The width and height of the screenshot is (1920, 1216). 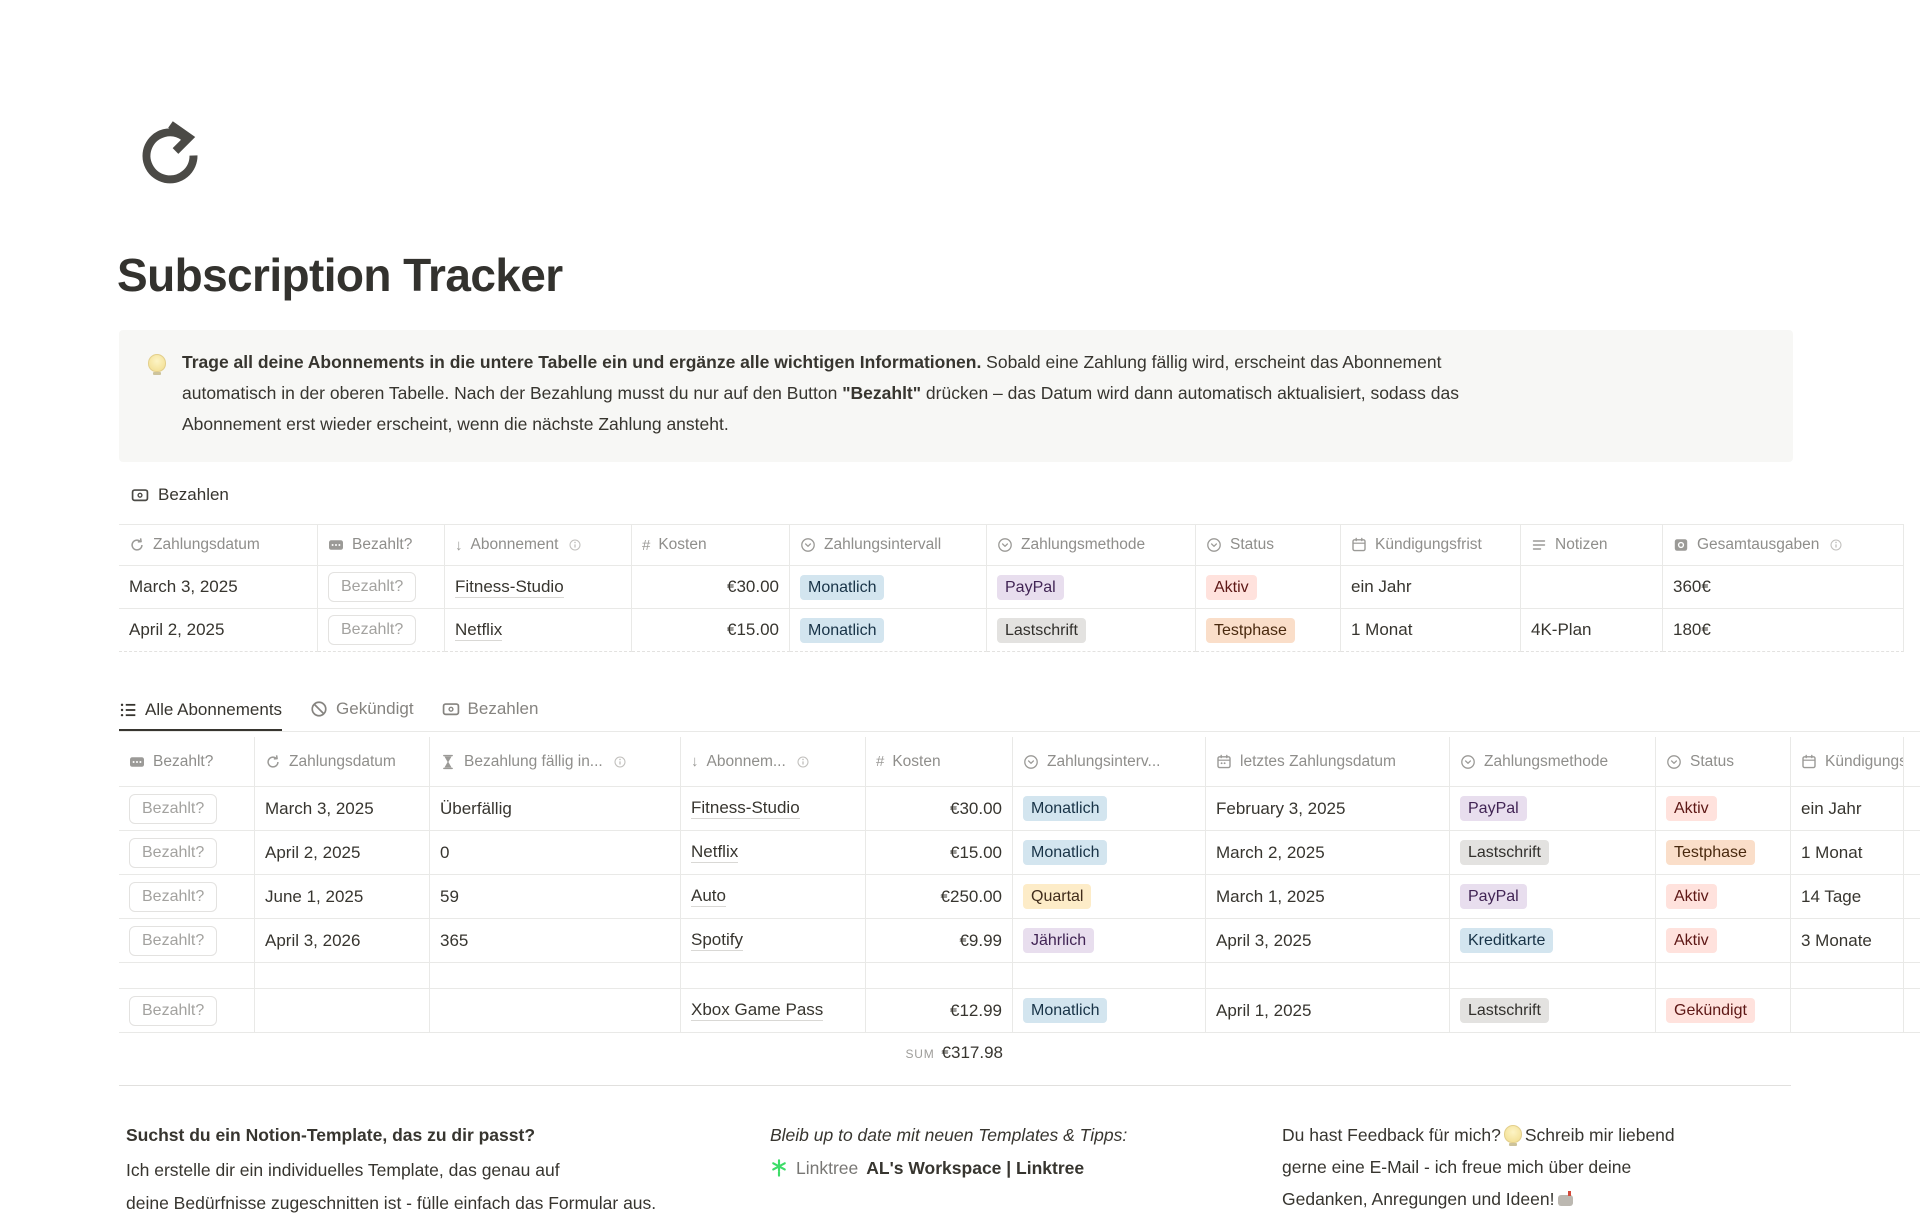 I want to click on page-icon, so click(x=170, y=155).